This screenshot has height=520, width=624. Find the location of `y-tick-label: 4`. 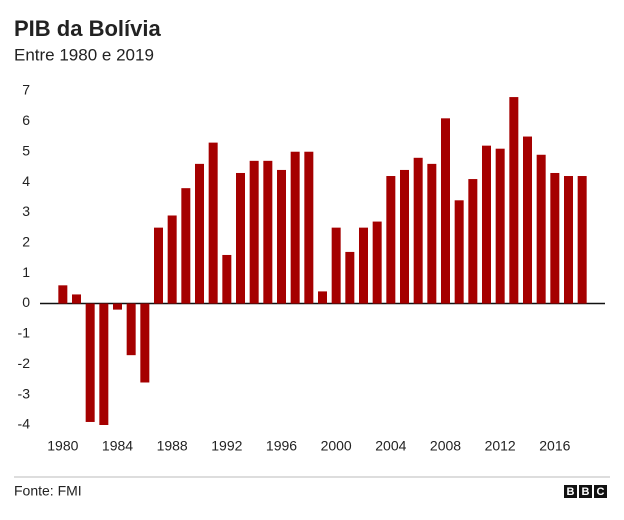

y-tick-label: 4 is located at coordinates (26, 181).